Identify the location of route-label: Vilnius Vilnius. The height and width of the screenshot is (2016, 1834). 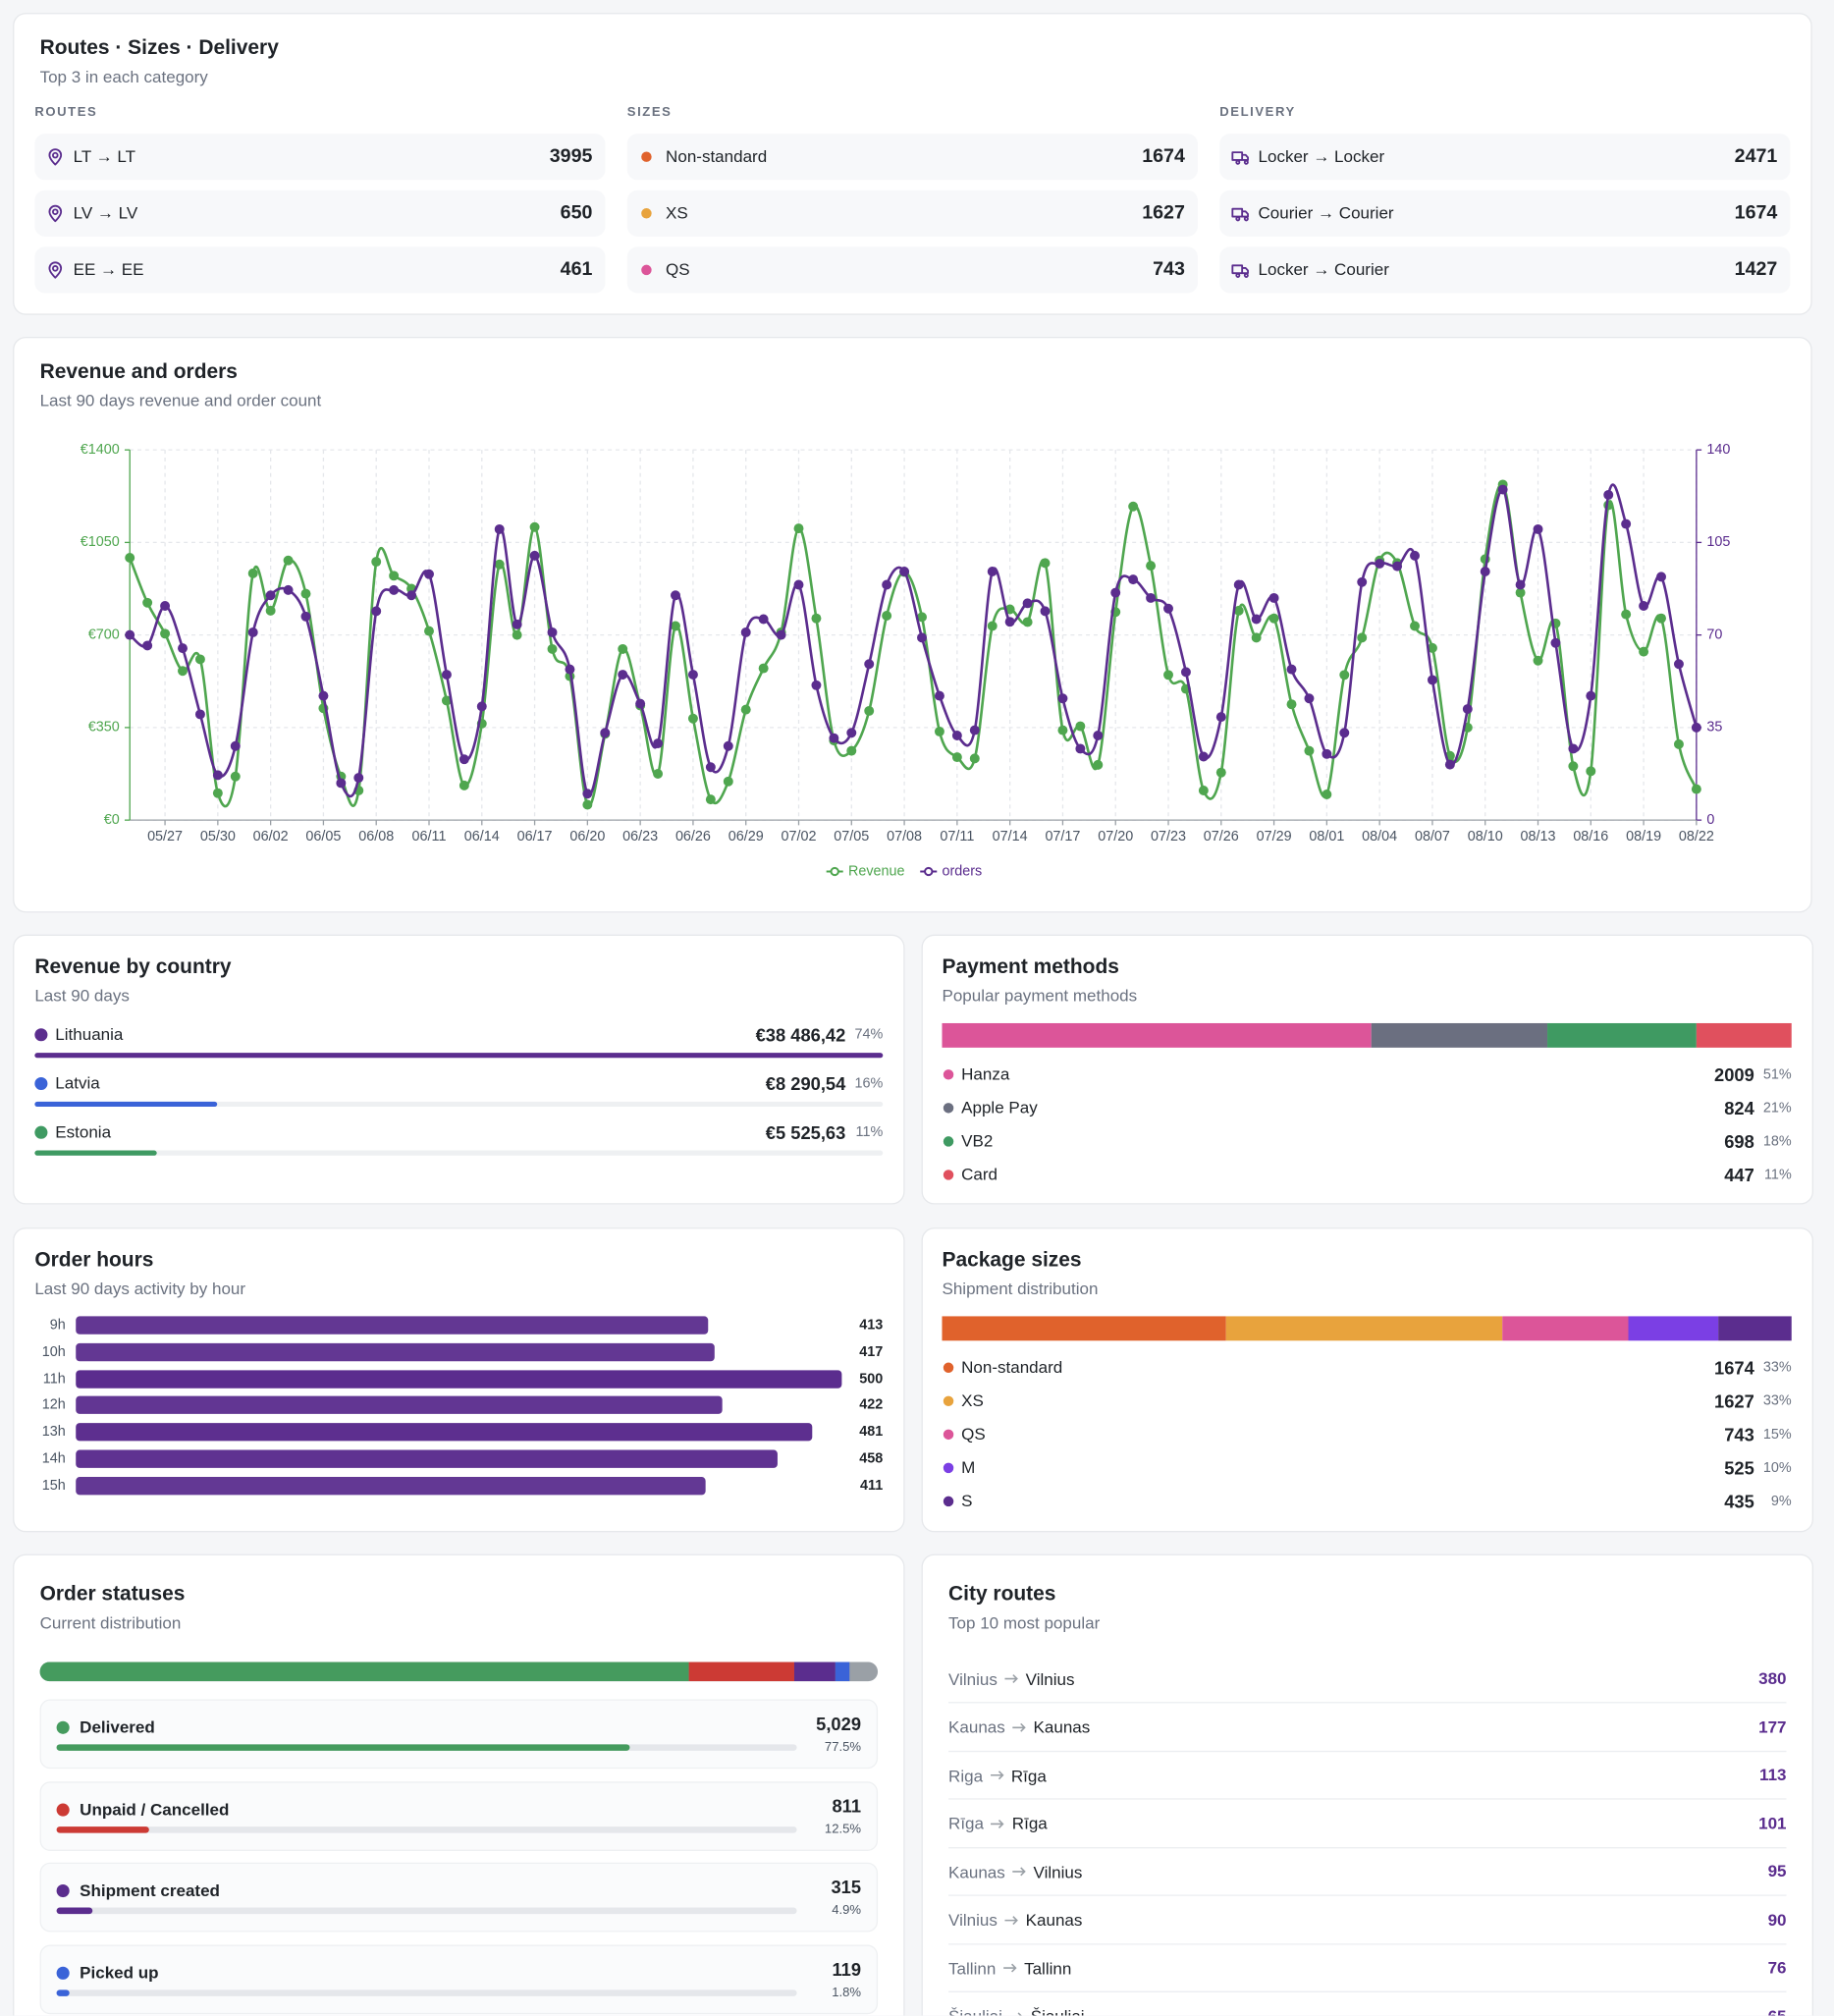
(1011, 1679).